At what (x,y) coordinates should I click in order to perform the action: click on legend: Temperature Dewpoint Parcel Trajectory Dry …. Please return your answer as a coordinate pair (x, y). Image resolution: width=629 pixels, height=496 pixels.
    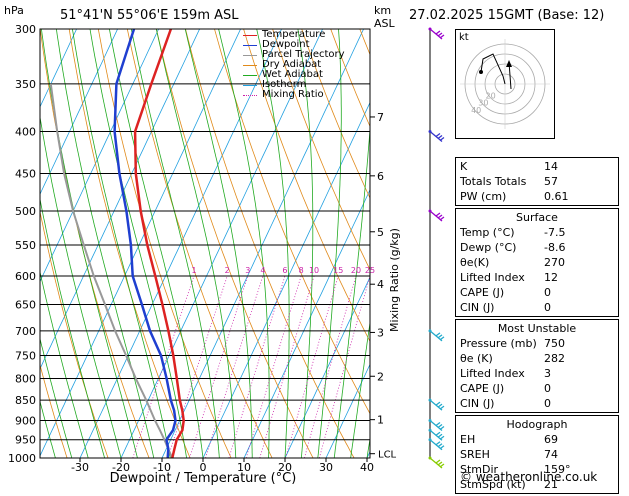
    Looking at the image, I should click on (294, 65).